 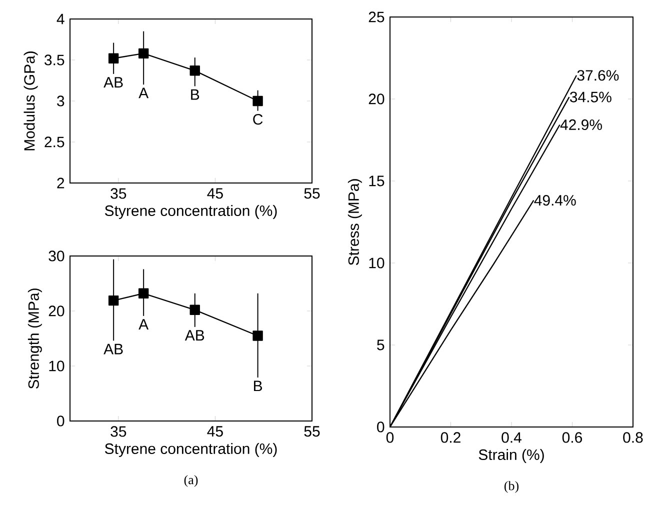 What do you see at coordinates (376, 181) in the screenshot?
I see `y-tick-label: 15` at bounding box center [376, 181].